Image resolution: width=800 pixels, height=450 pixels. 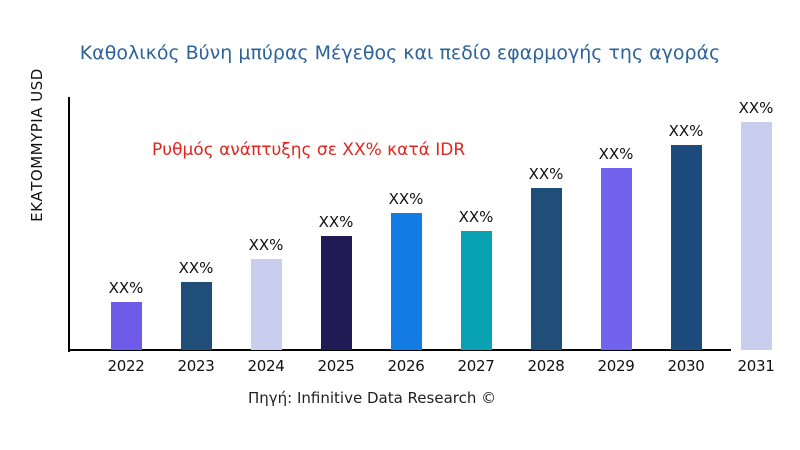 I want to click on x-tick-label-2025: 2025, so click(x=336, y=366).